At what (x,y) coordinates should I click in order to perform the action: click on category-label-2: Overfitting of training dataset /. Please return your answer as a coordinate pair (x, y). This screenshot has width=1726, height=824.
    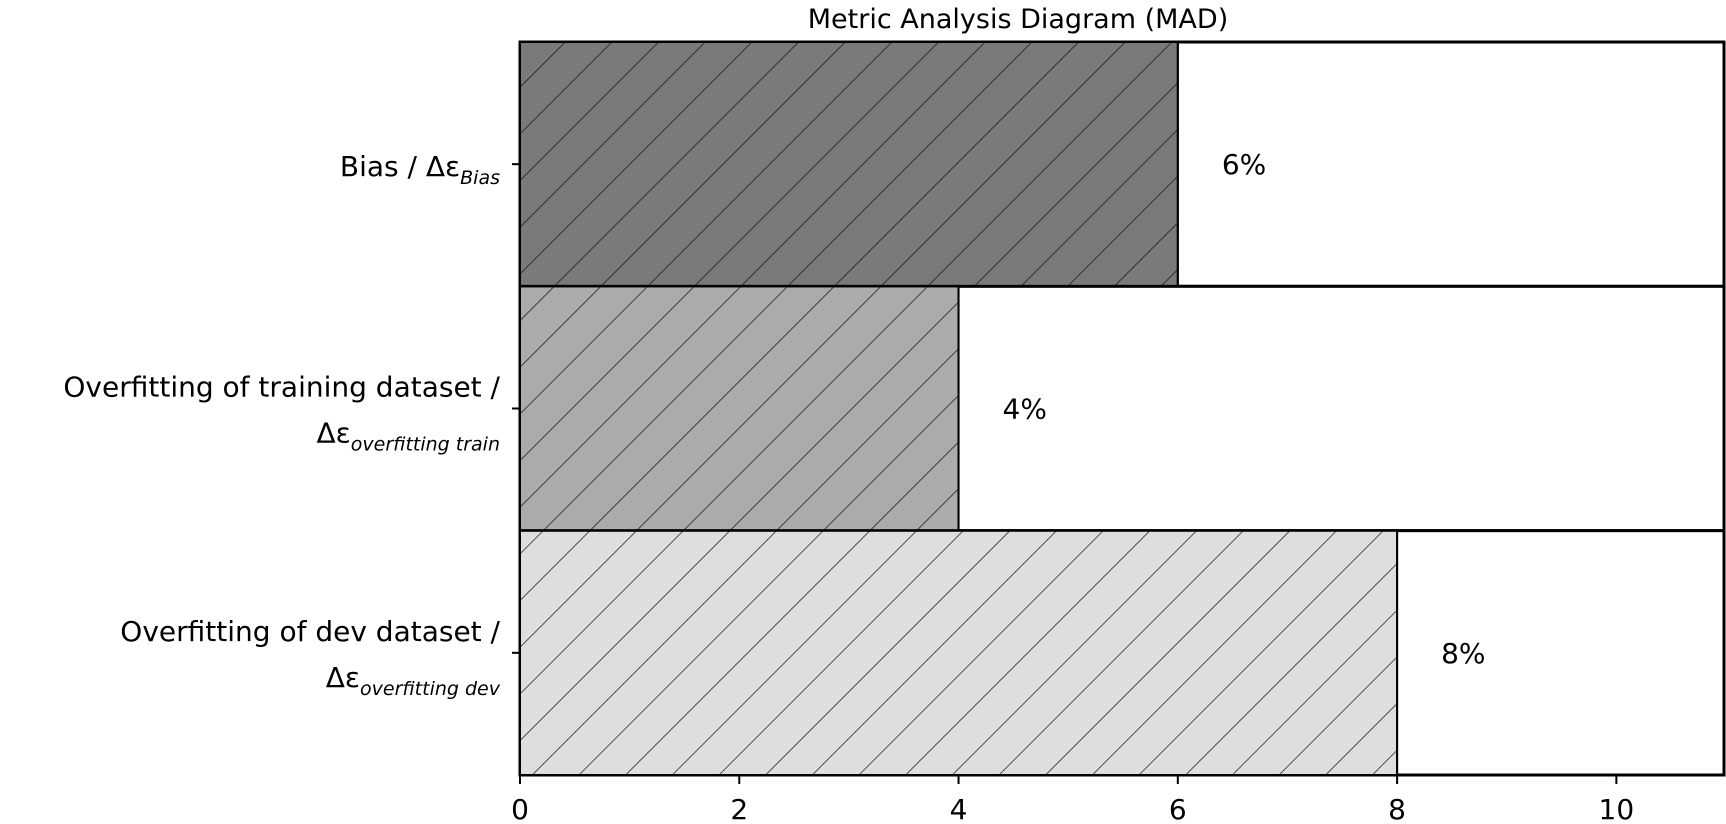
    Looking at the image, I should click on (281, 387).